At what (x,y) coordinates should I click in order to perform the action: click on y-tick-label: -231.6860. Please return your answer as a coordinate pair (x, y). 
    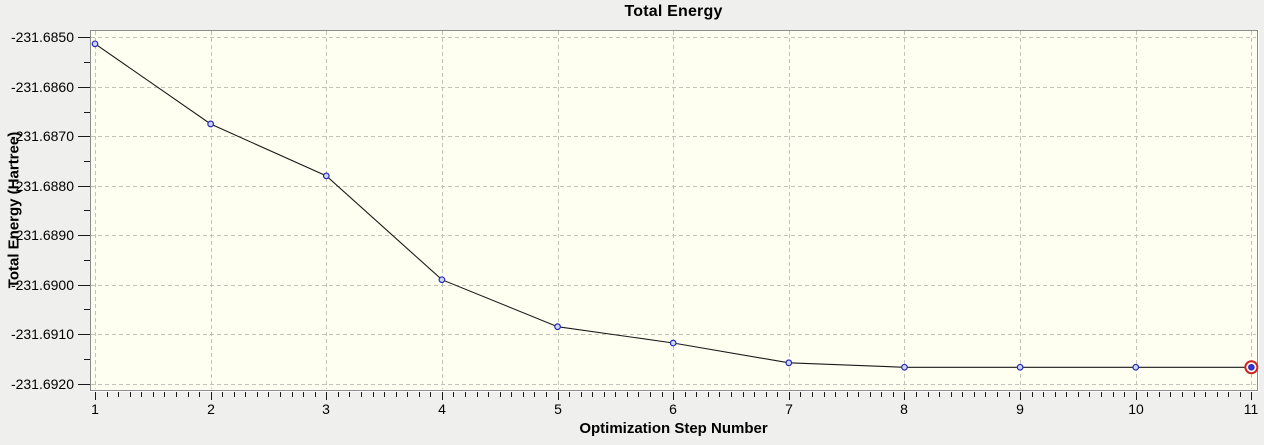
    Looking at the image, I should click on (42, 87).